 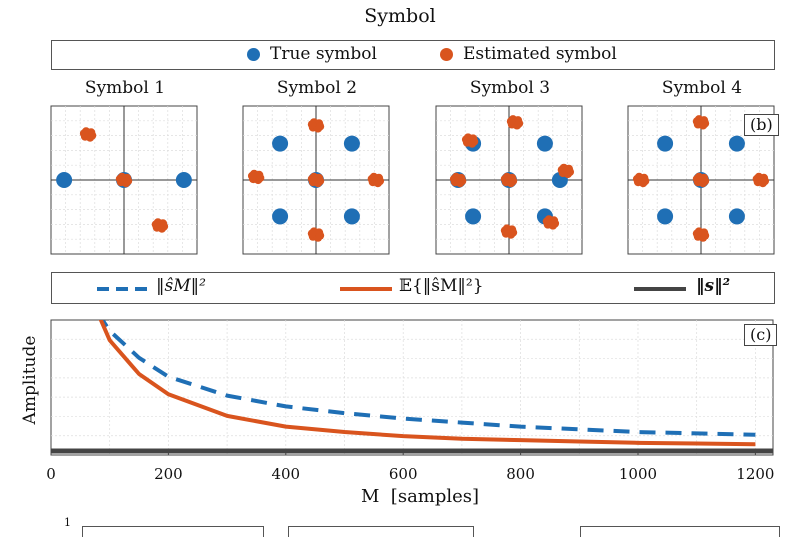 I want to click on x-tick-label: 1200, so click(x=755, y=474).